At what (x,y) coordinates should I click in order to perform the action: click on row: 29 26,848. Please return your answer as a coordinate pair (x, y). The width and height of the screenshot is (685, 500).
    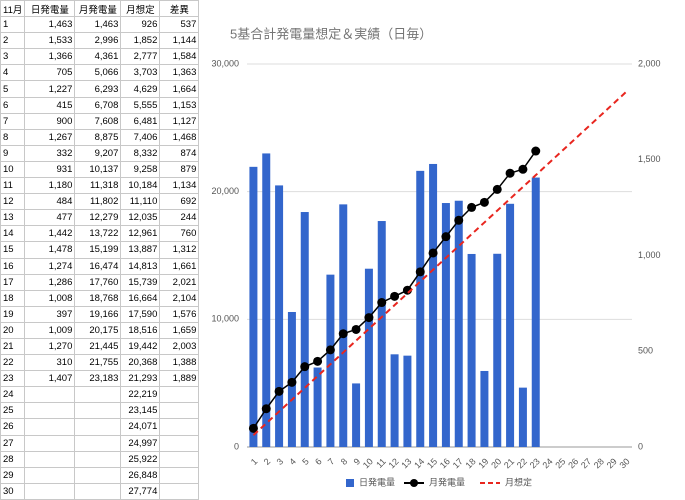
    Looking at the image, I should click on (100, 475).